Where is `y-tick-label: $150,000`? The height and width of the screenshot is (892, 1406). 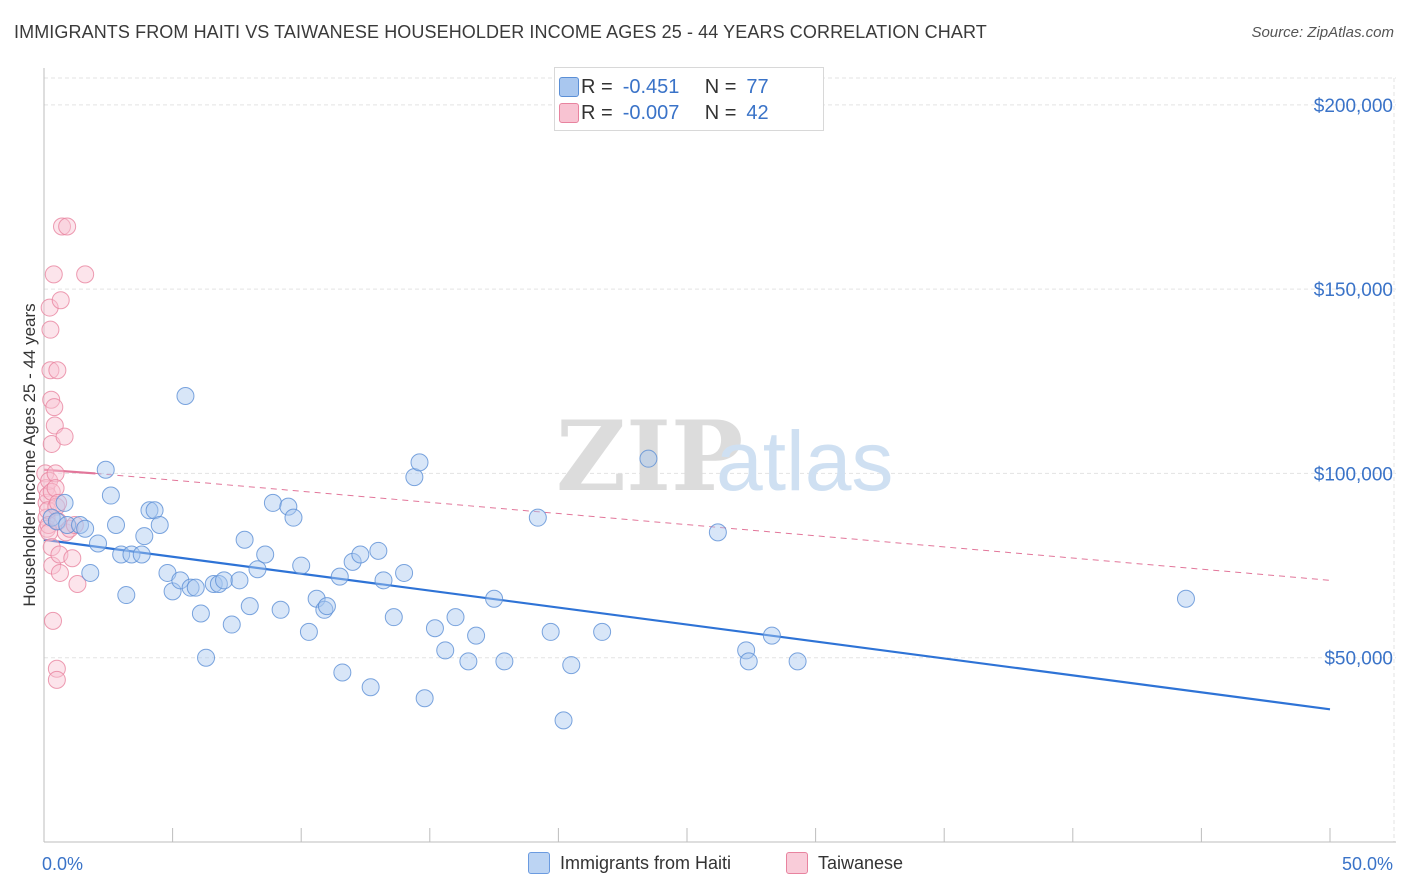 y-tick-label: $150,000 is located at coordinates (1353, 290).